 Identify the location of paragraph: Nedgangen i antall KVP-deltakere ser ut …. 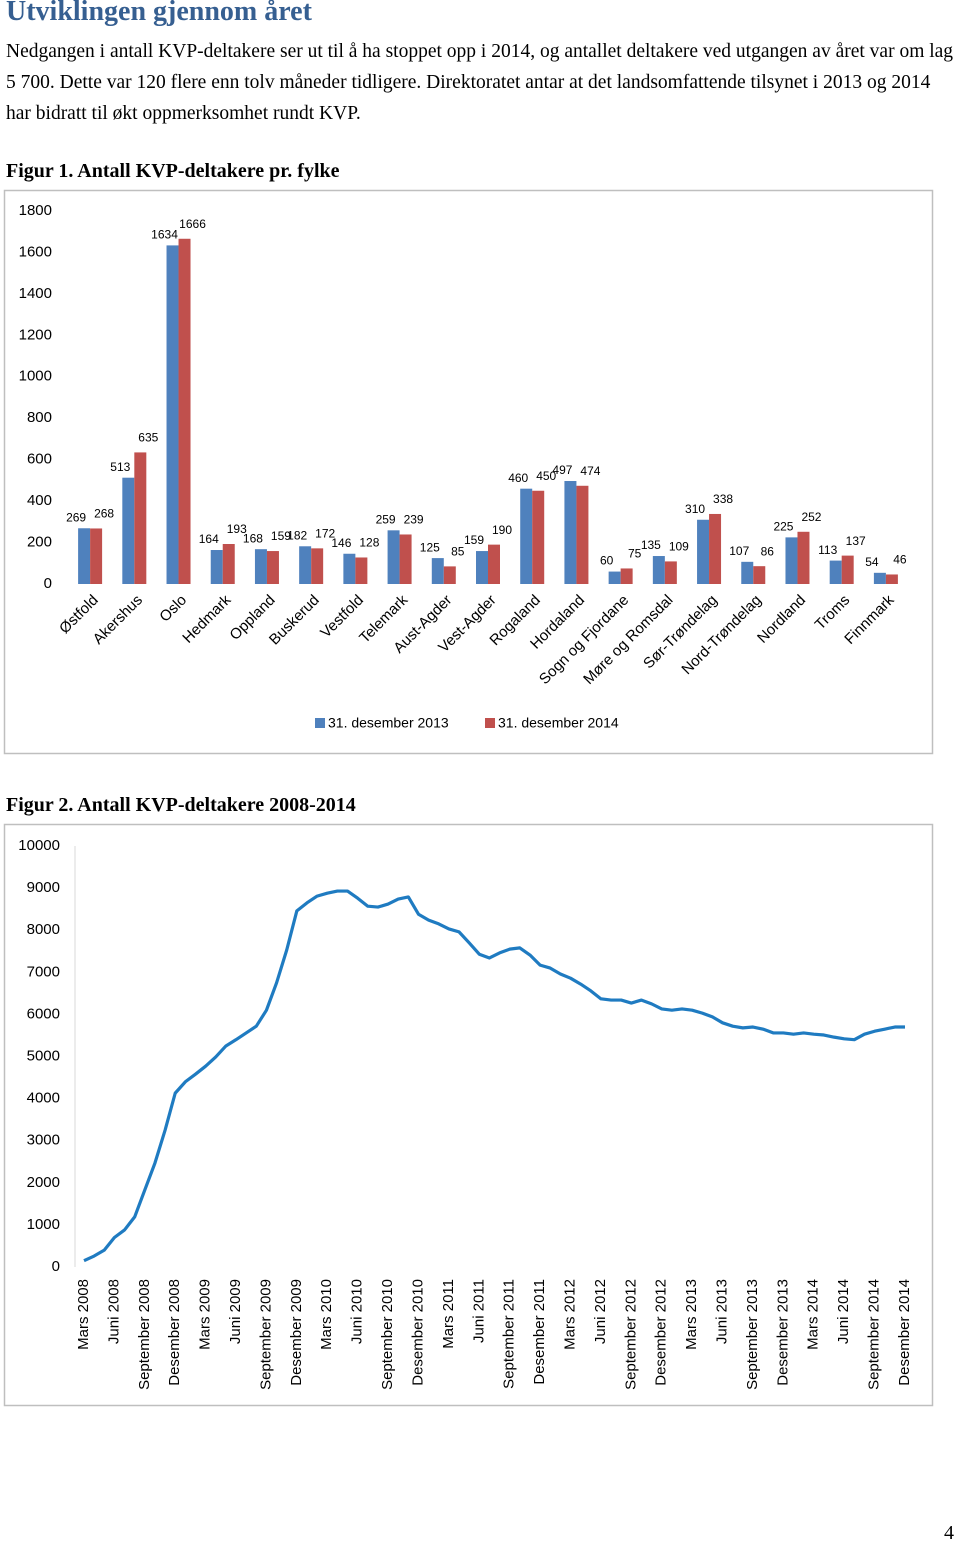
(480, 82).